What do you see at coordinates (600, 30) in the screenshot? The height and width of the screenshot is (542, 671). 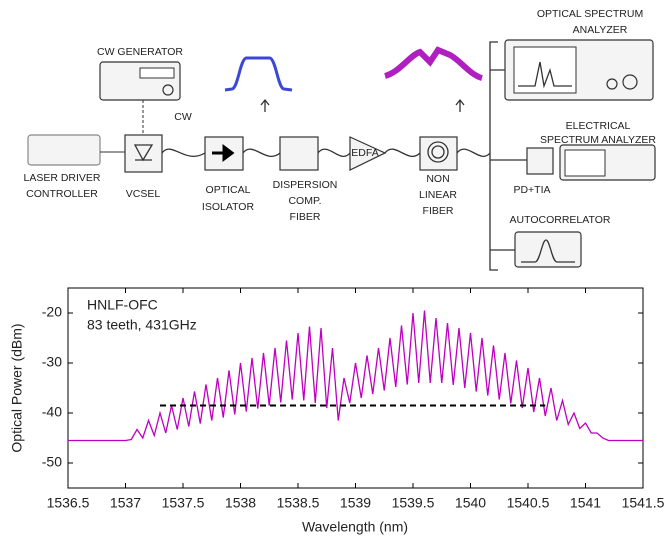 I see `label: ANALYZER` at bounding box center [600, 30].